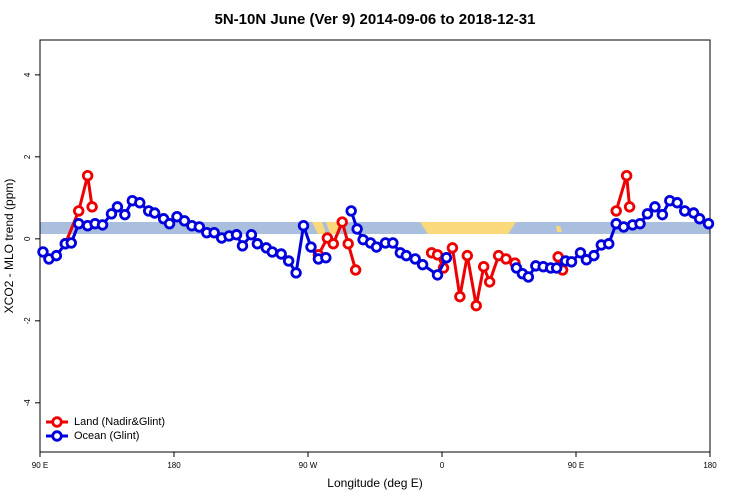 The width and height of the screenshot is (750, 500). Describe the element at coordinates (27, 238) in the screenshot. I see `y-tick-label: 0` at that location.